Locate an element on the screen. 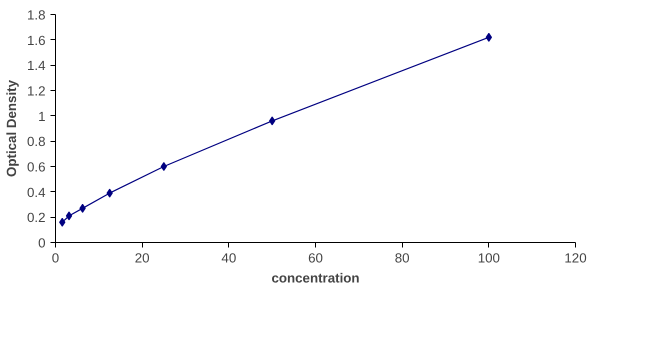 This screenshot has height=337, width=650. x-axis-title: concentration is located at coordinates (315, 278).